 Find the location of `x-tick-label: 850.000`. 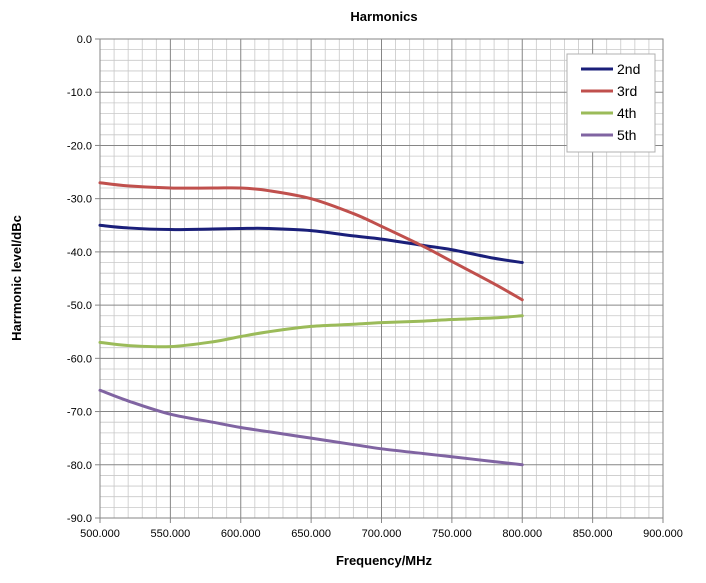

x-tick-label: 850.000 is located at coordinates (593, 534).